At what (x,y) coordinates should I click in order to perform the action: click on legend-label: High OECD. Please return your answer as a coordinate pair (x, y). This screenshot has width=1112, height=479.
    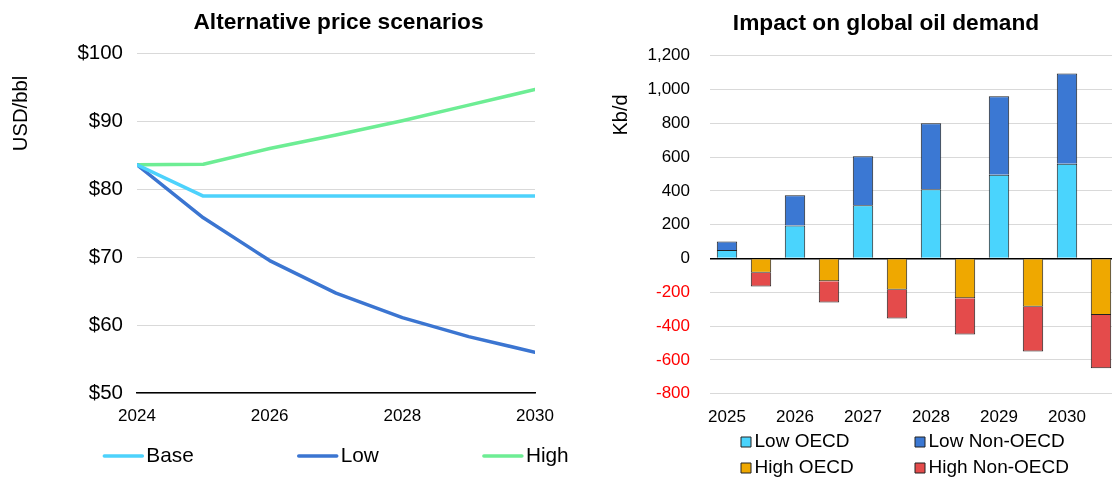
    Looking at the image, I should click on (804, 467).